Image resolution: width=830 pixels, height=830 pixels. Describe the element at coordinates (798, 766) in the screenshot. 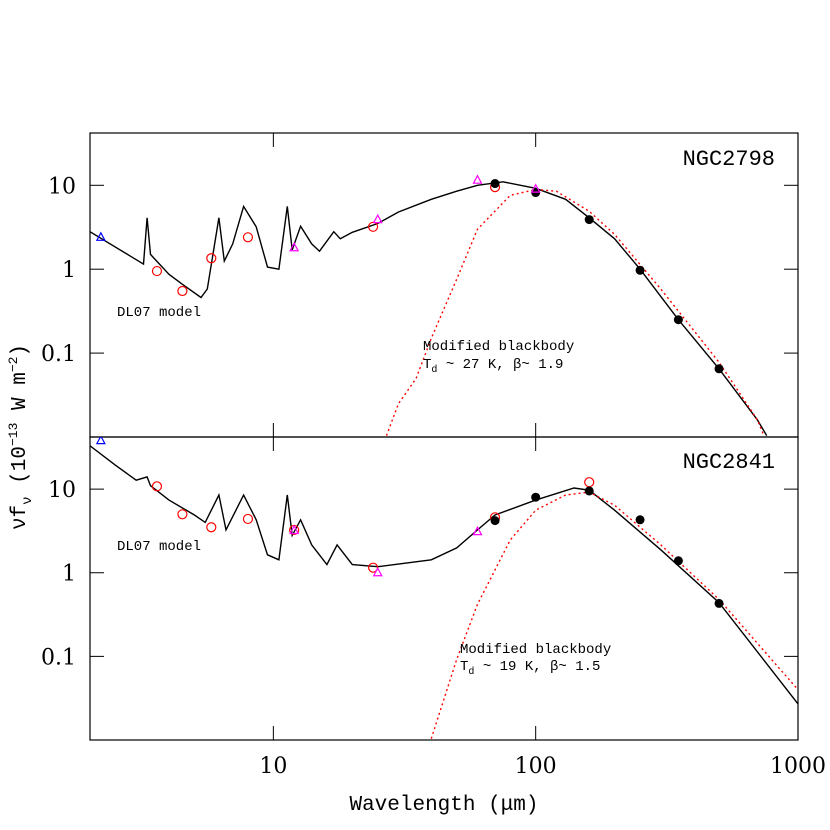

I see `x-tick-label: 1000` at that location.